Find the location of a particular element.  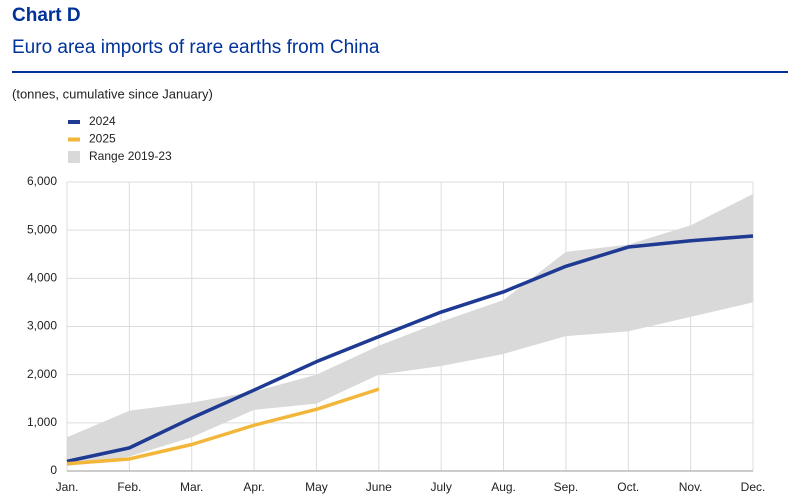

legend-swatch is located at coordinates (74, 157).